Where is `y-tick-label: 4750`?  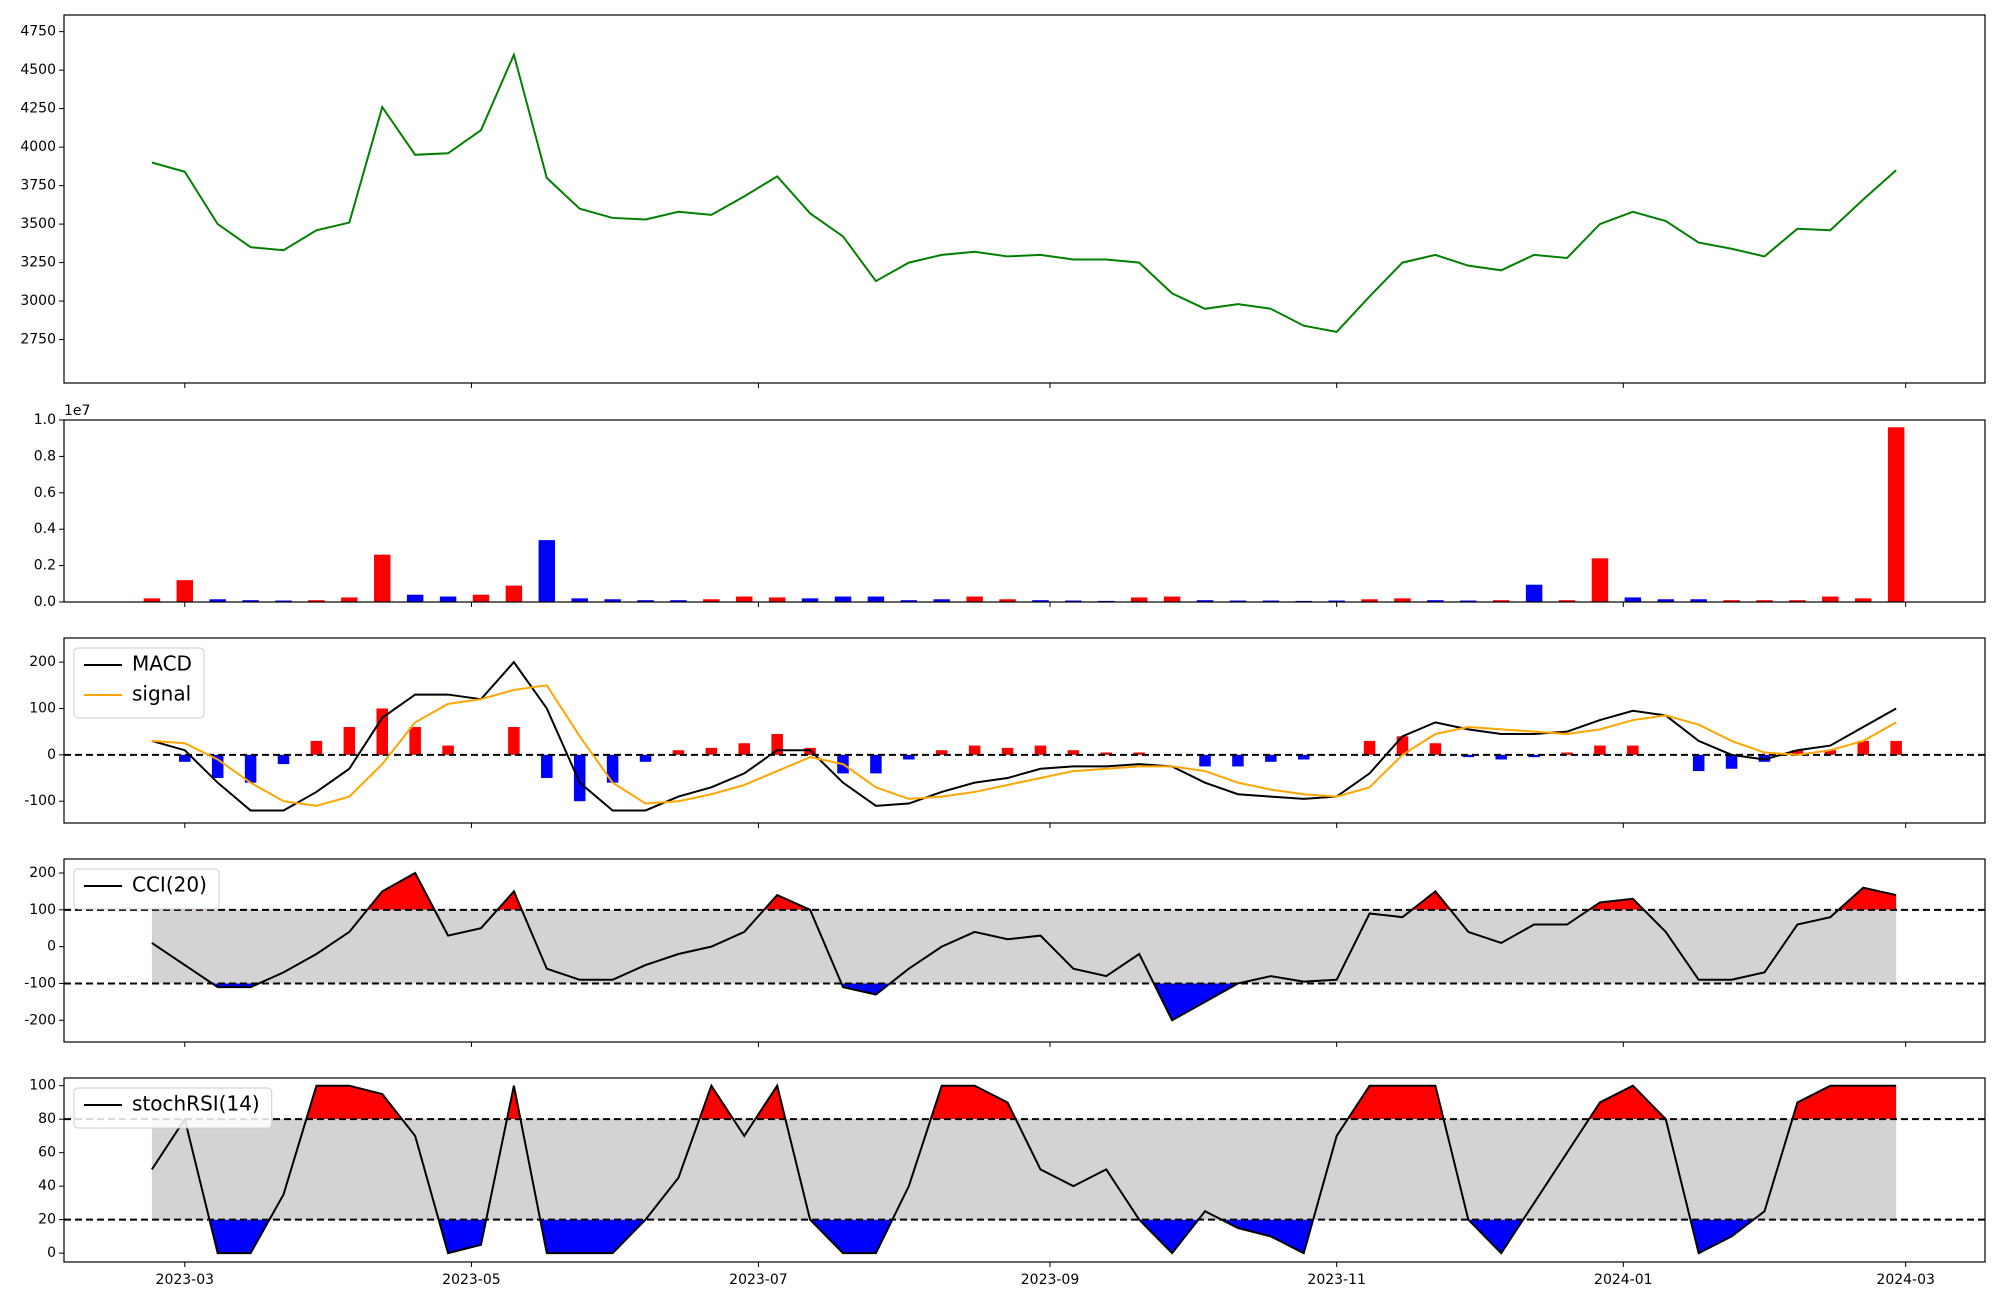 y-tick-label: 4750 is located at coordinates (38, 32).